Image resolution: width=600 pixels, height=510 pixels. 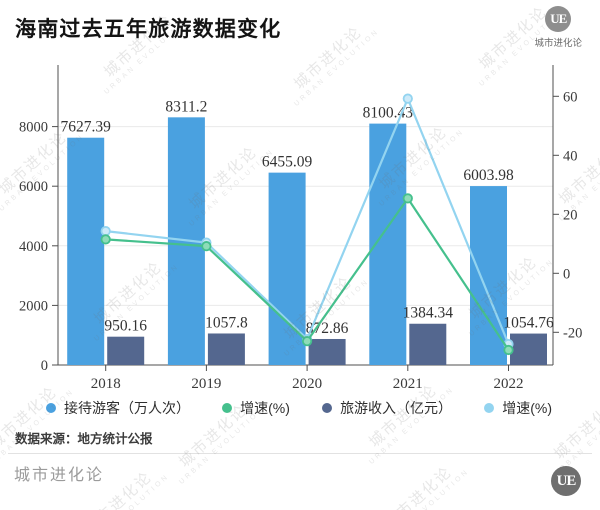 What do you see at coordinates (33, 306) in the screenshot?
I see `left-tick-label: 2000` at bounding box center [33, 306].